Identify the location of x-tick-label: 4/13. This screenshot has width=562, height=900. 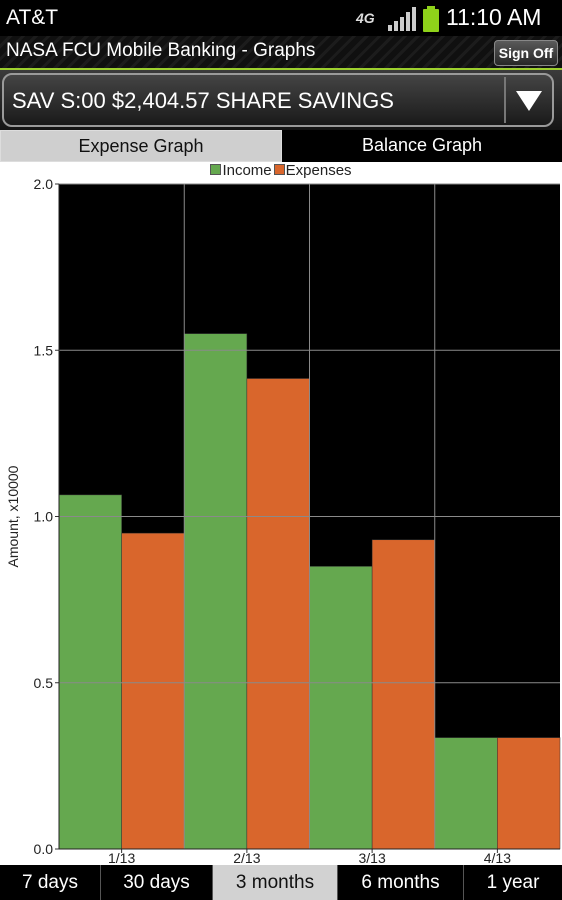
(497, 857).